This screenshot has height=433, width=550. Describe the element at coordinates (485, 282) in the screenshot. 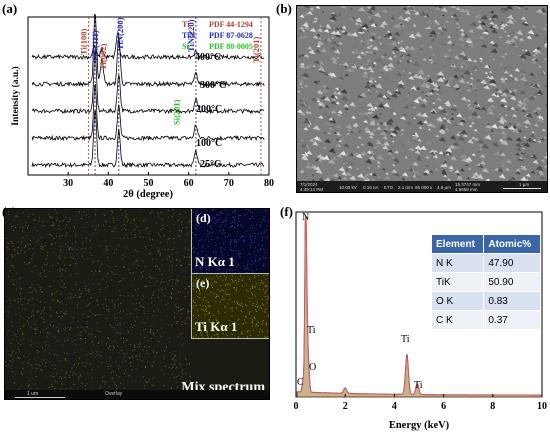

I see `eds-table-row: TiK 50.90` at that location.